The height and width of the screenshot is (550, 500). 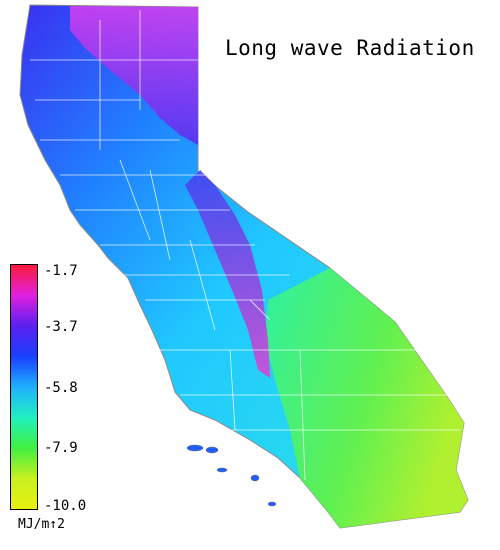 I want to click on legend-tick-label: -10.0, so click(x=65, y=506).